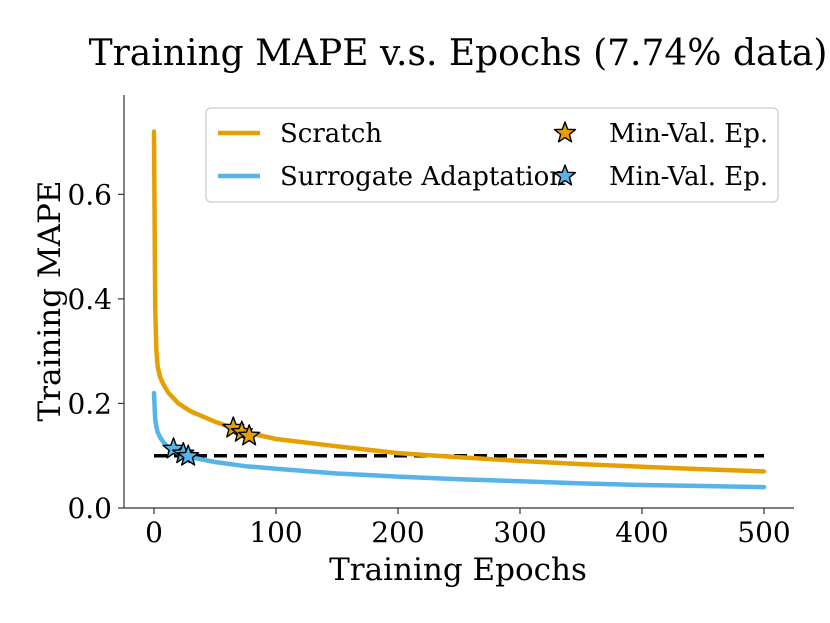 This screenshot has height=623, width=830. What do you see at coordinates (89, 299) in the screenshot?
I see `y-tick-label: 0.4` at bounding box center [89, 299].